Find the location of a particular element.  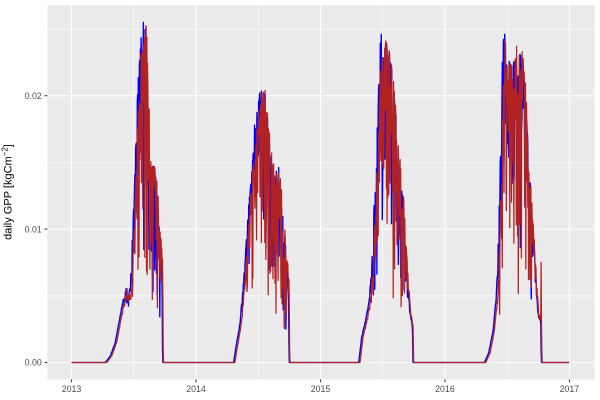

svg-text: 2014 is located at coordinates (196, 389).